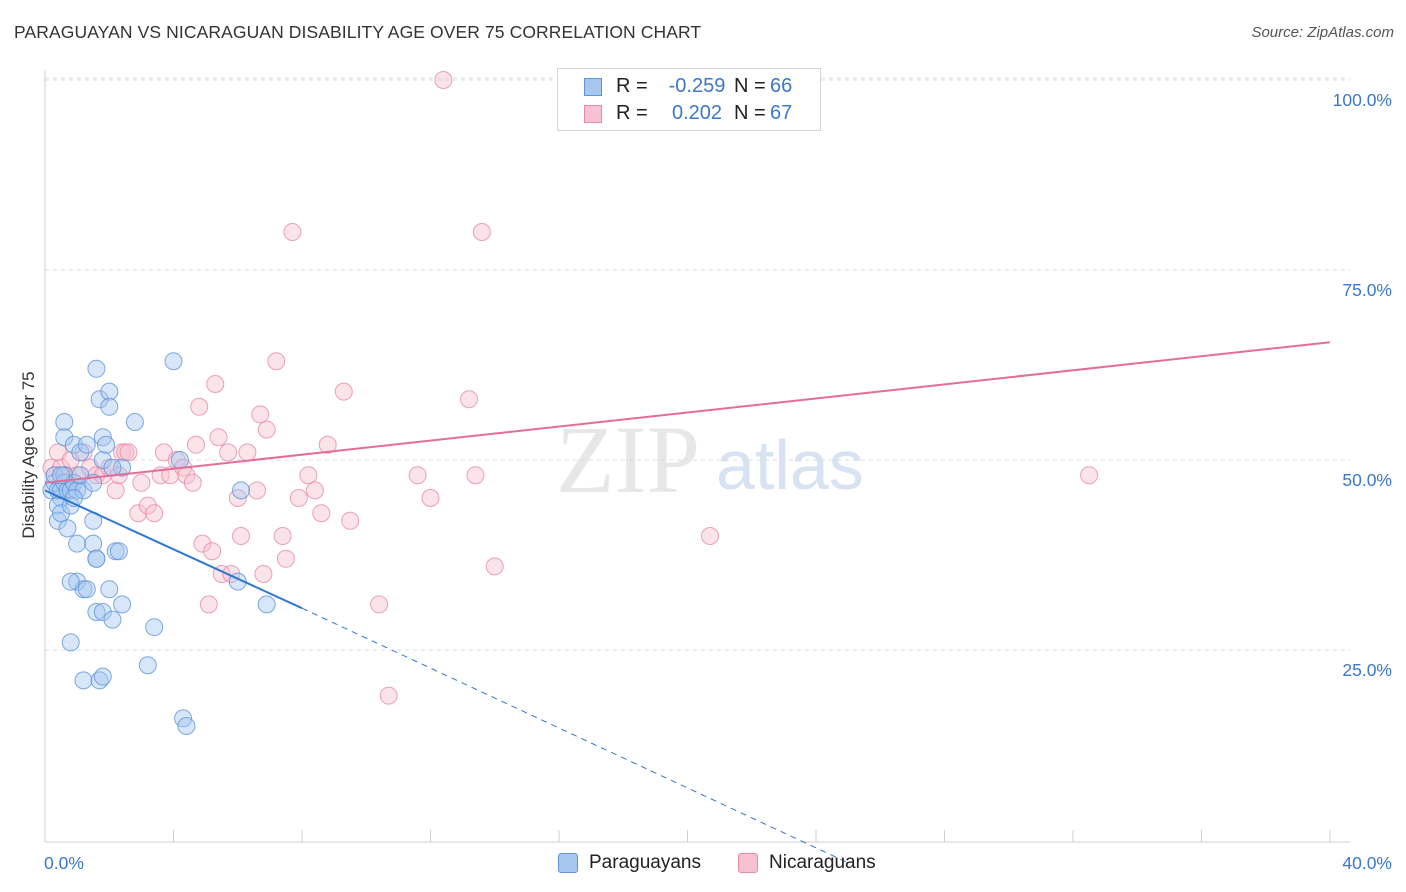 The height and width of the screenshot is (892, 1406). I want to click on paraguayans-trend-line, so click(173, 549).